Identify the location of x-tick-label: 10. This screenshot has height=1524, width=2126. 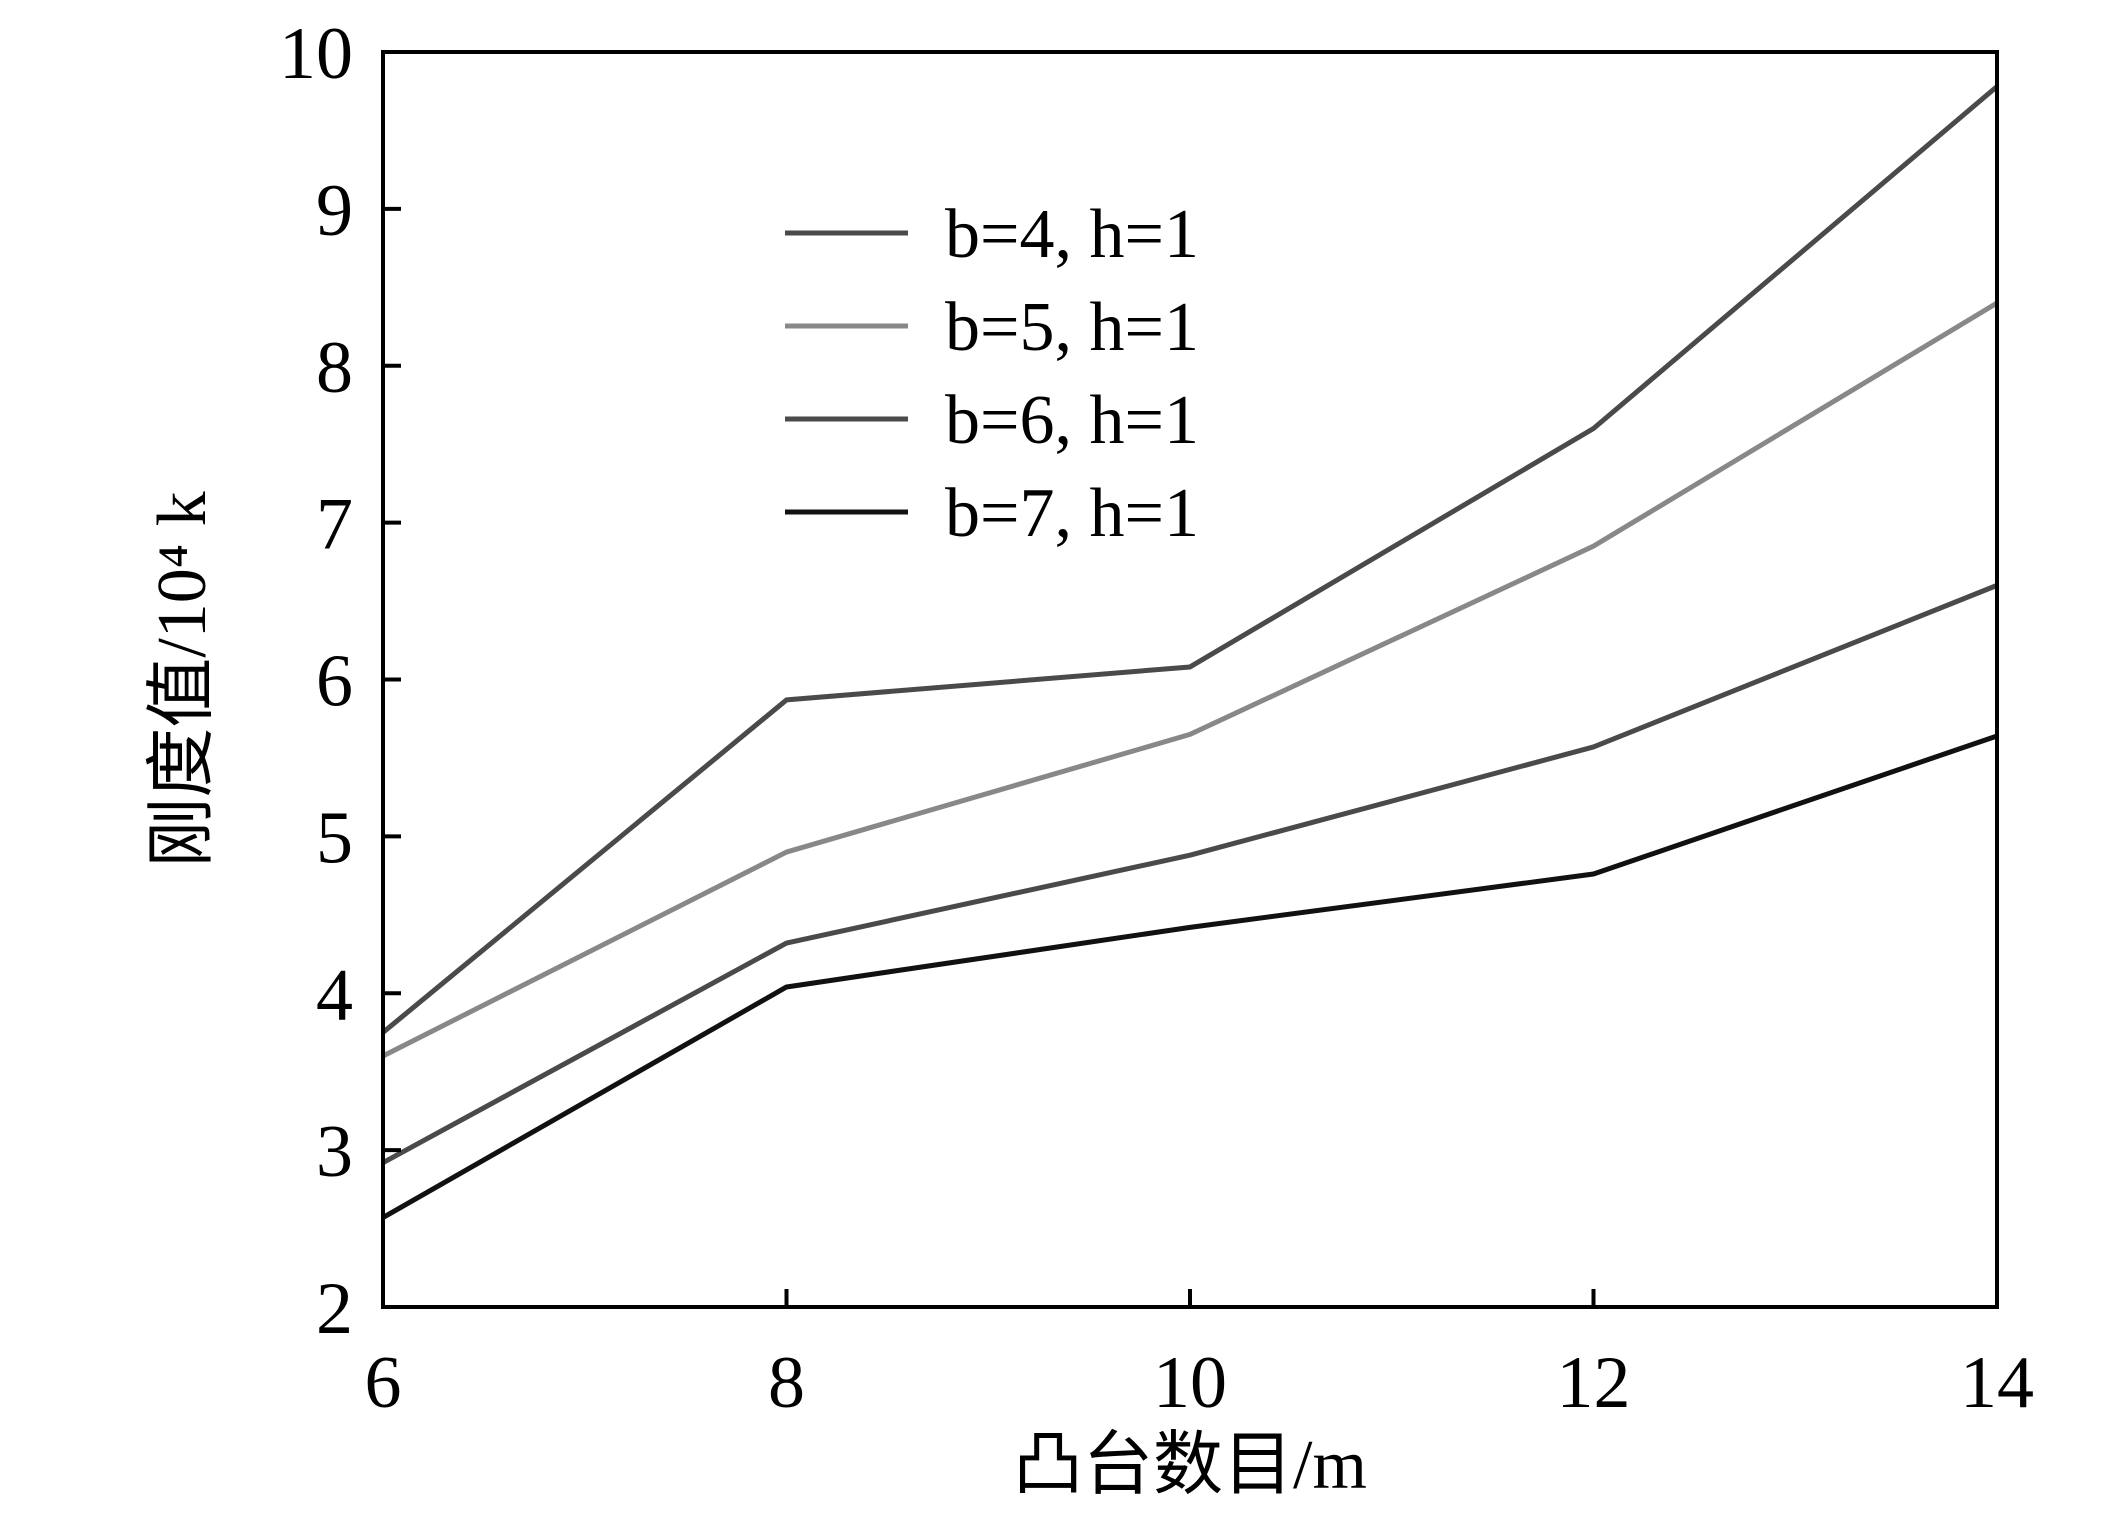
(1190, 1383).